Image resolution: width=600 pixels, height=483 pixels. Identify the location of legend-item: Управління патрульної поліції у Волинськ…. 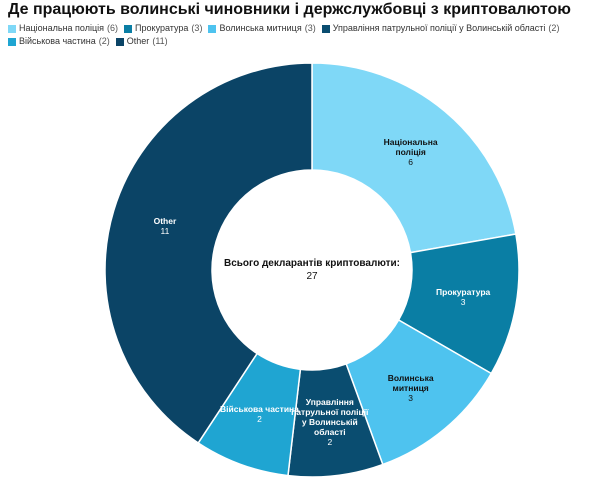
(440, 28).